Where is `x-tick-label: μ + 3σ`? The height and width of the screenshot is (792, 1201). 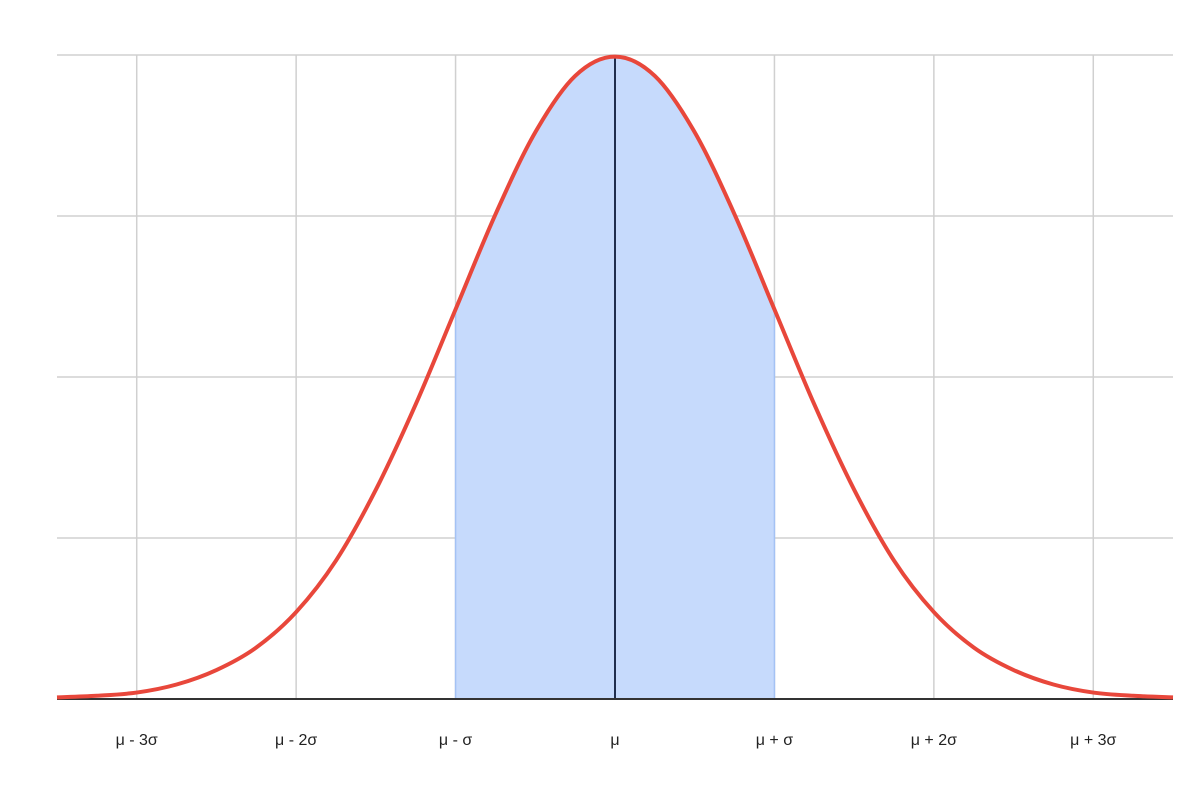 x-tick-label: μ + 3σ is located at coordinates (1093, 740).